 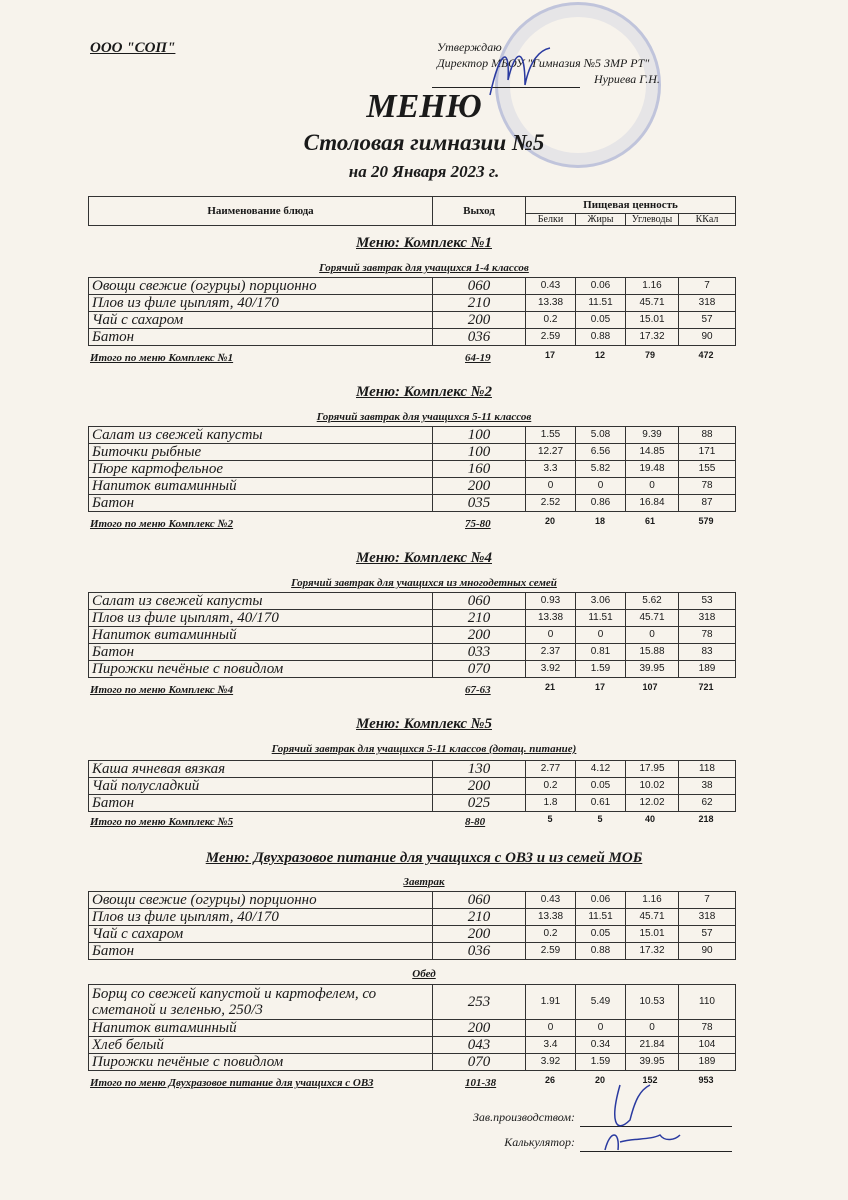 I want to click on dish-output: 060, so click(x=479, y=601).